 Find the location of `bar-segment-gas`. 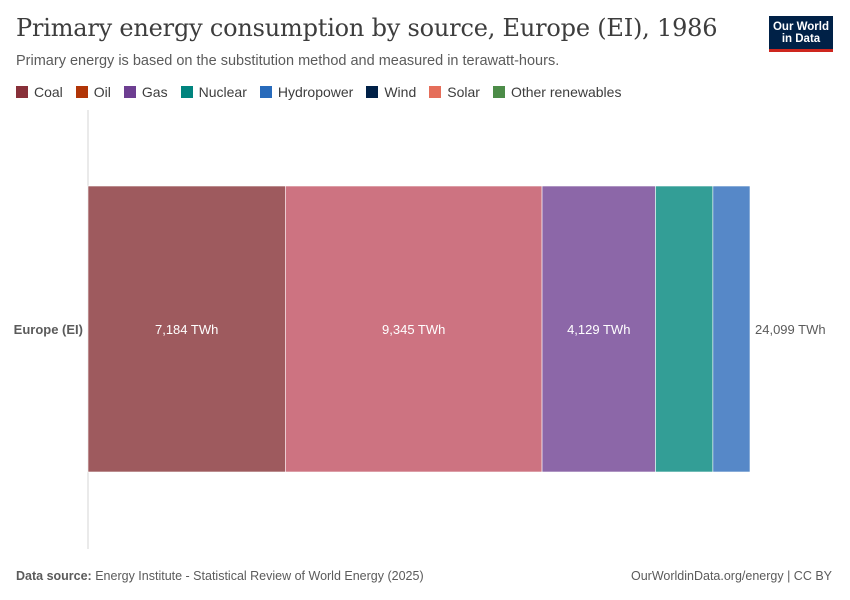

bar-segment-gas is located at coordinates (598, 329).